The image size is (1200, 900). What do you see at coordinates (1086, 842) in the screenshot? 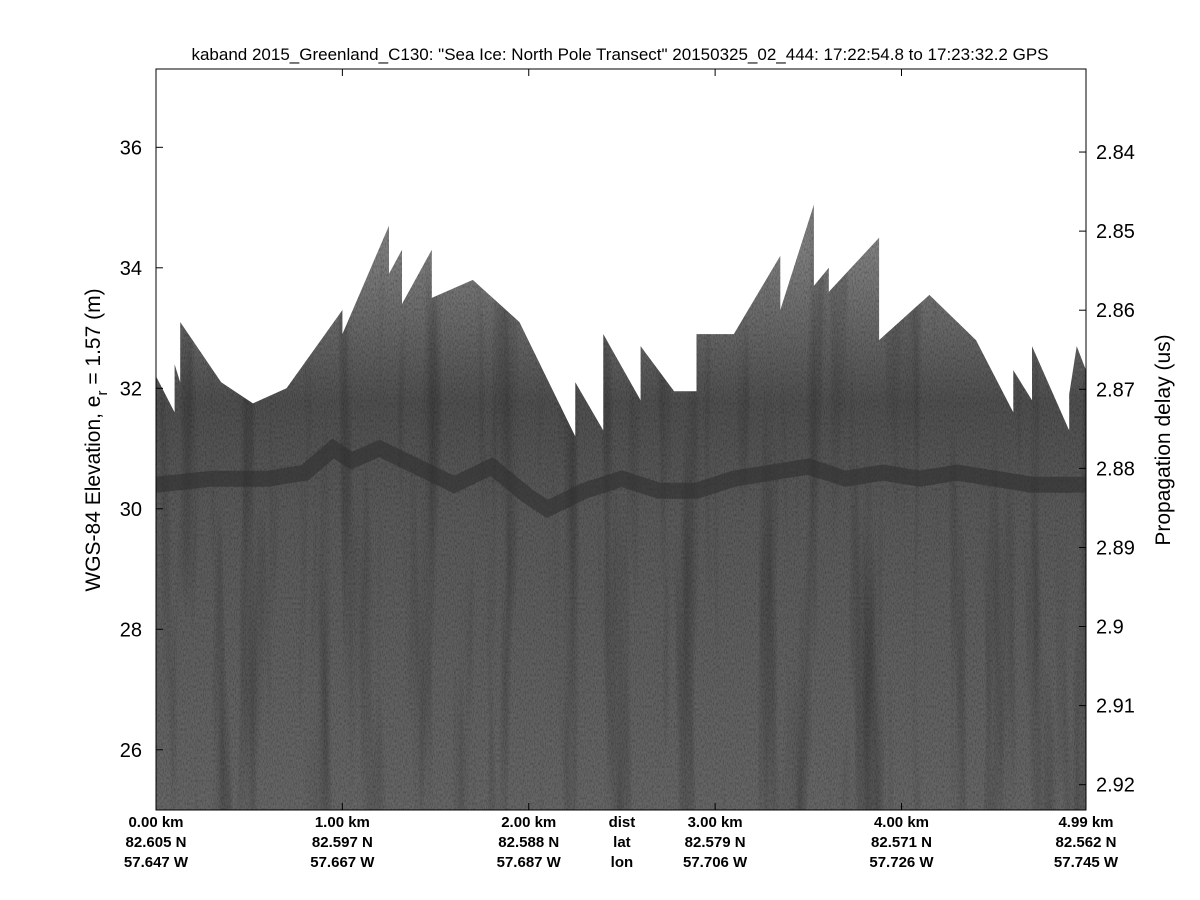
I see `x-tick-lat-label: 82.562 N` at bounding box center [1086, 842].